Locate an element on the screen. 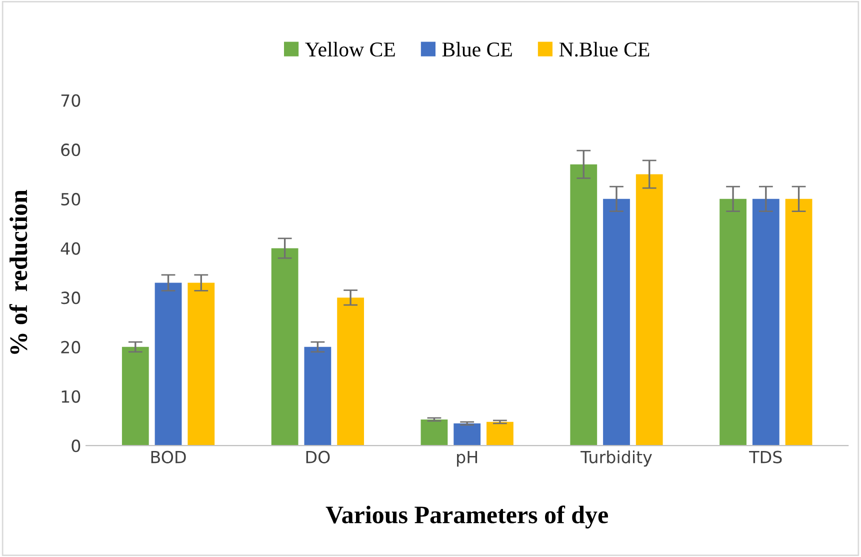 The height and width of the screenshot is (557, 861). legend-label: Blue CE is located at coordinates (477, 49).